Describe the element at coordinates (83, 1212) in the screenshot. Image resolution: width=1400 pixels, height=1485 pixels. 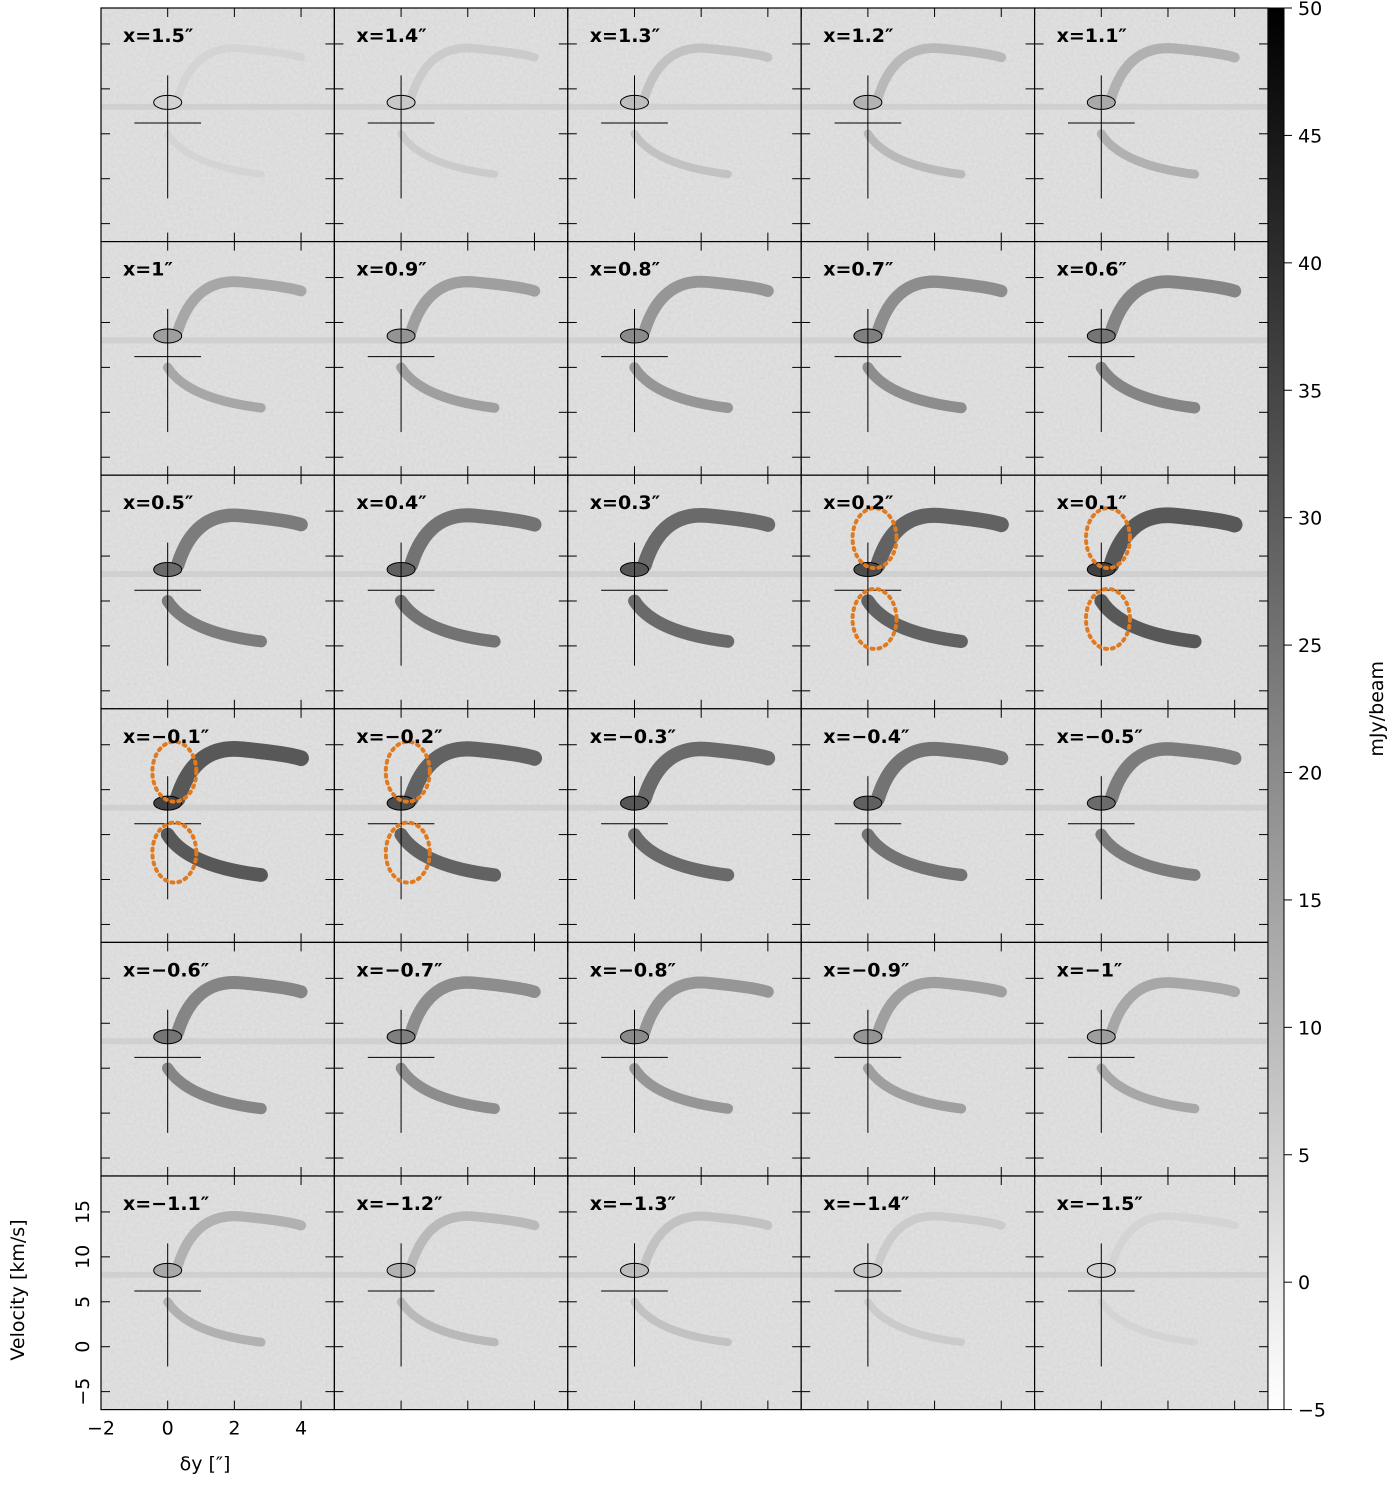
I see `y-tick-label: 15` at that location.